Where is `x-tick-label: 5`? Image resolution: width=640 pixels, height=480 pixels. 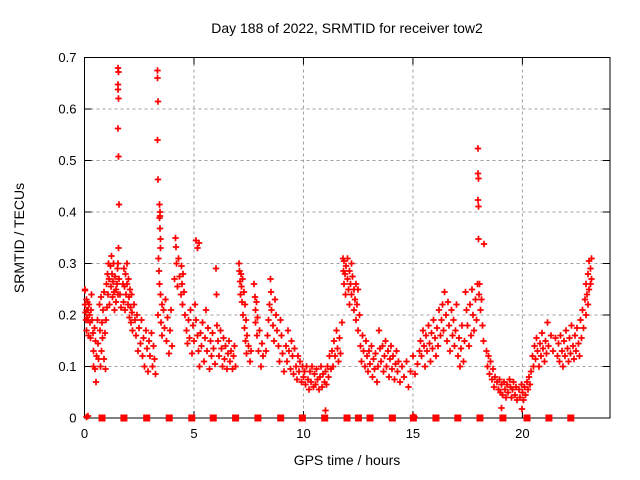 x-tick-label: 5 is located at coordinates (193, 433).